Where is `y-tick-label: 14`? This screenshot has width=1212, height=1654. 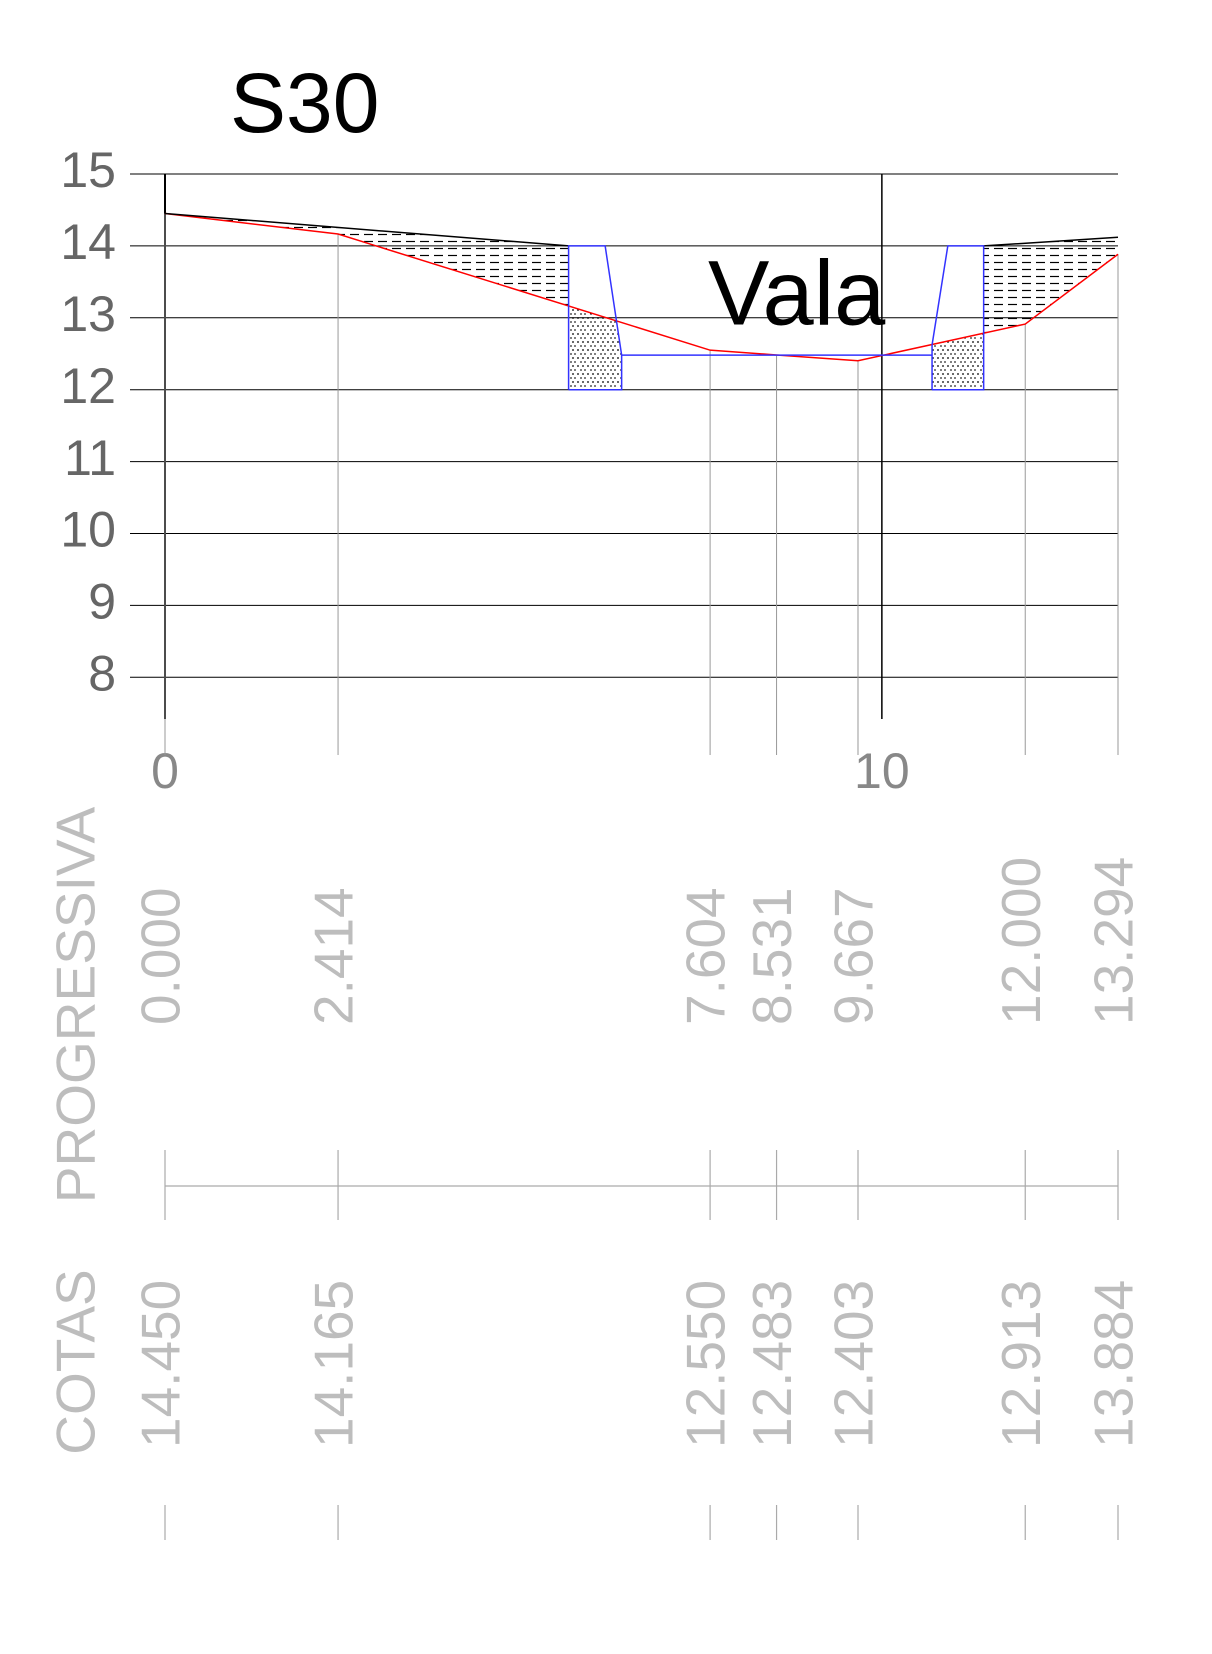
y-tick-label: 14 is located at coordinates (88, 242).